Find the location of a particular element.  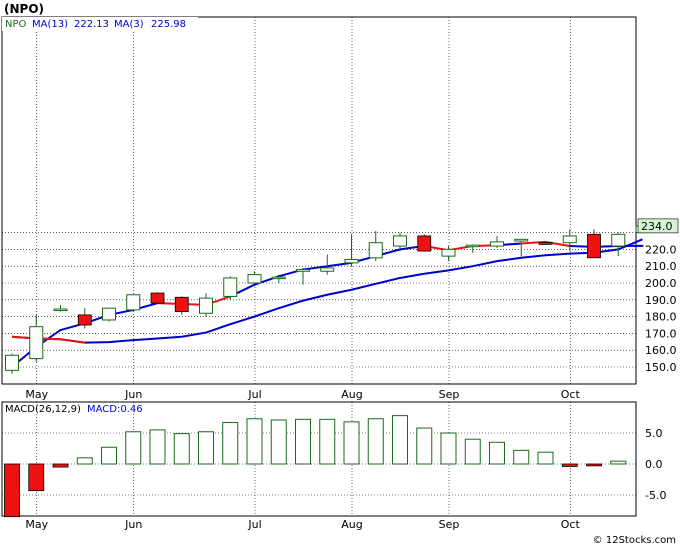

price-month-label: Sep is located at coordinates (449, 394).